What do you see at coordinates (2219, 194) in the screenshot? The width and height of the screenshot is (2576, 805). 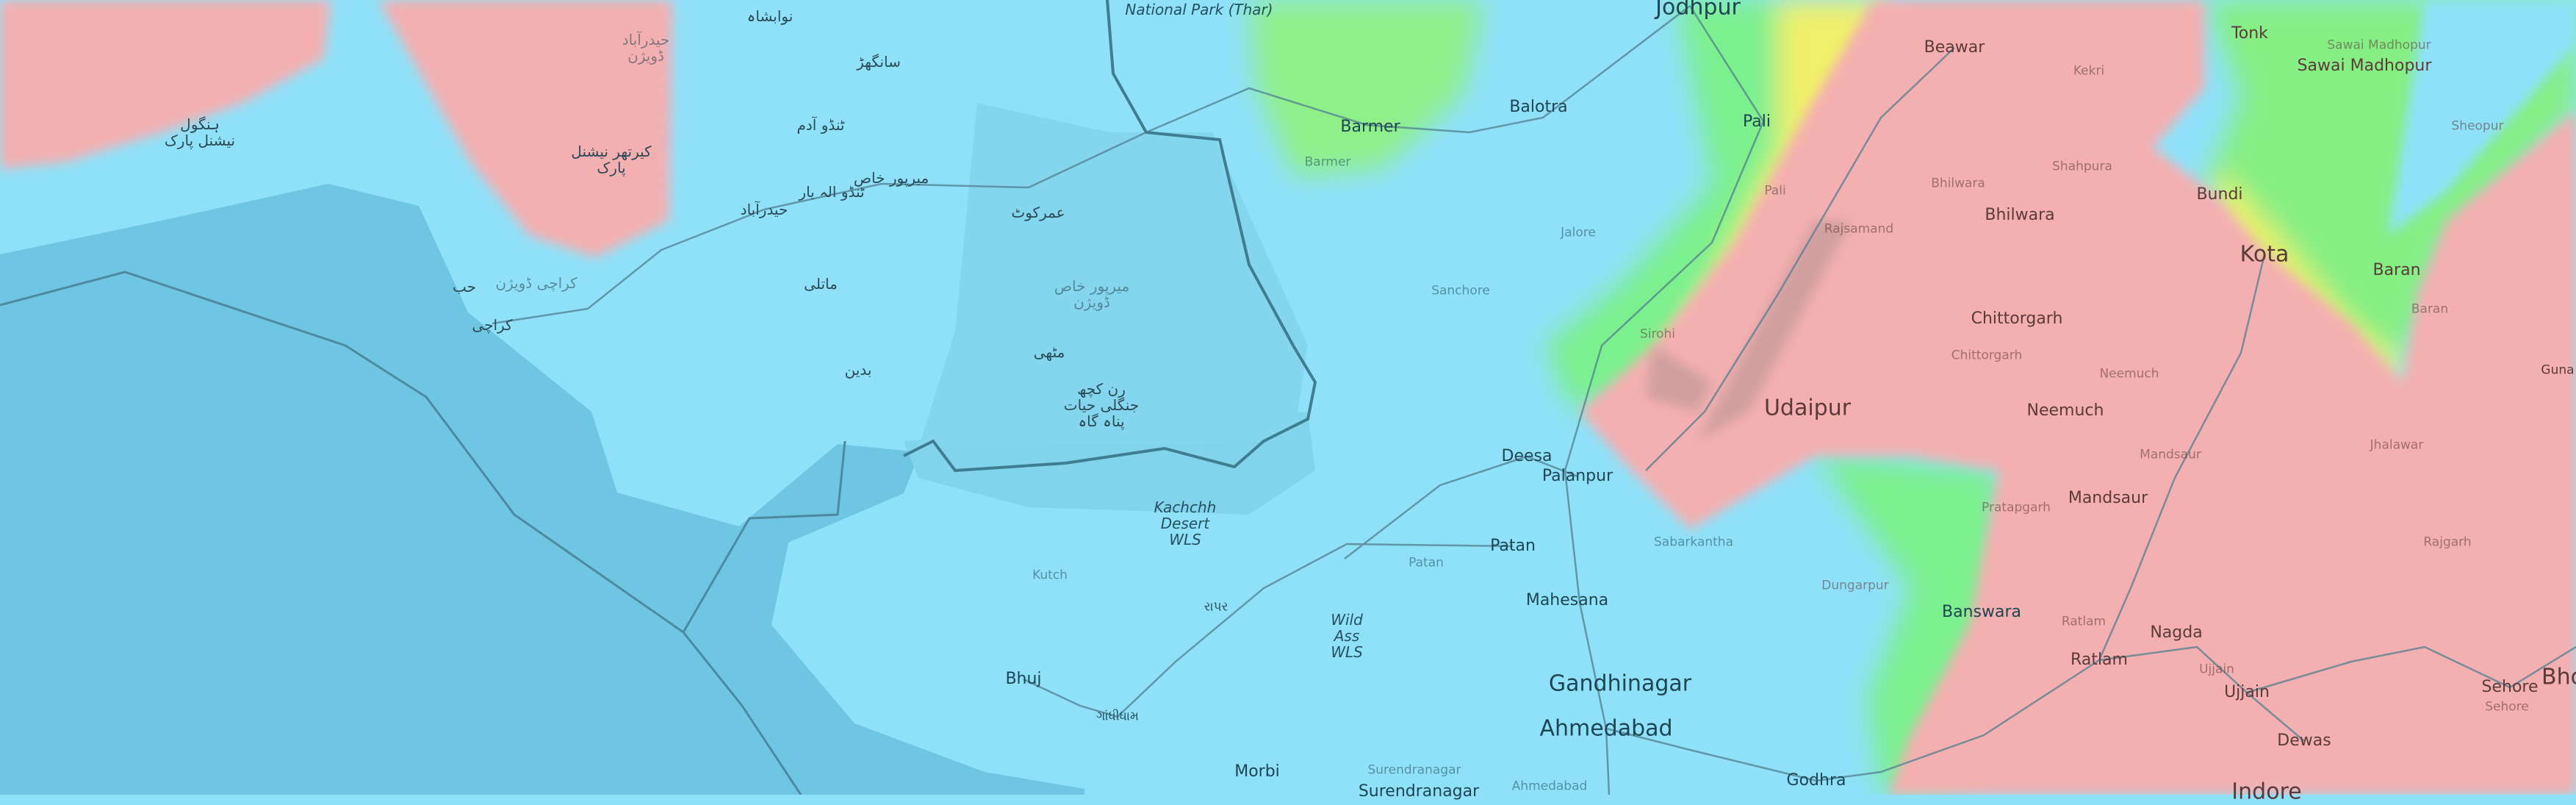 I see `label-bundi: Bundi` at bounding box center [2219, 194].